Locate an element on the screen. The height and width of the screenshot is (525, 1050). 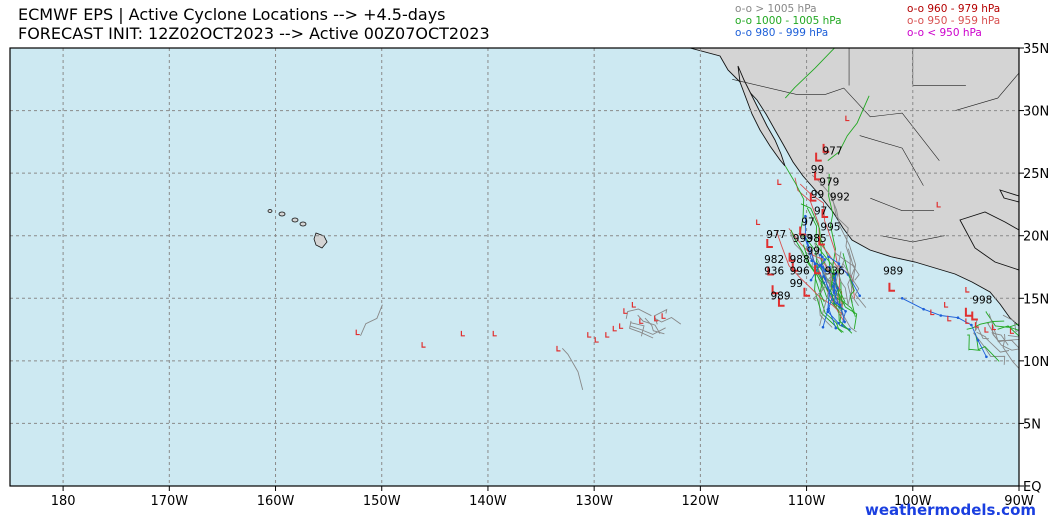
legend-960-979: o-o 960 - 979 hPa is located at coordinates (954, 9).